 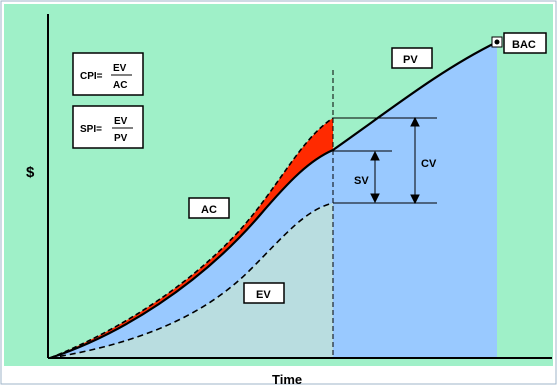 What do you see at coordinates (91, 129) in the screenshot?
I see `spi-label: SPI=` at bounding box center [91, 129].